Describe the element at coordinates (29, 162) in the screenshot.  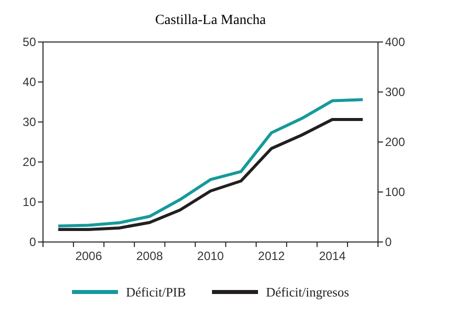
I see `y-tick-label: 20` at that location.